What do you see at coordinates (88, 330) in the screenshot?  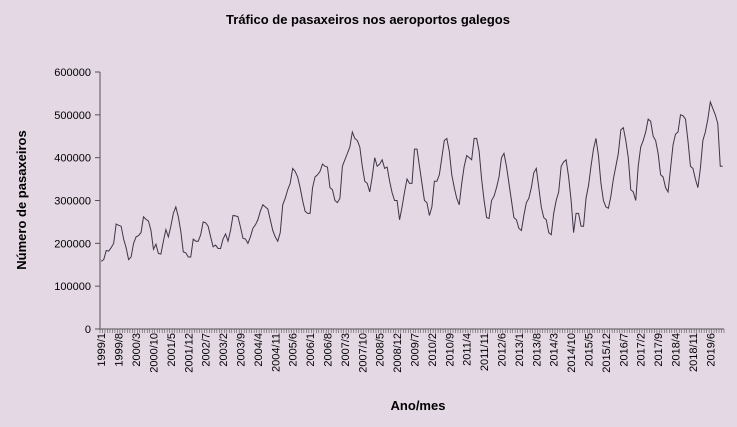 I see `y-tick-label: 0` at bounding box center [88, 330].